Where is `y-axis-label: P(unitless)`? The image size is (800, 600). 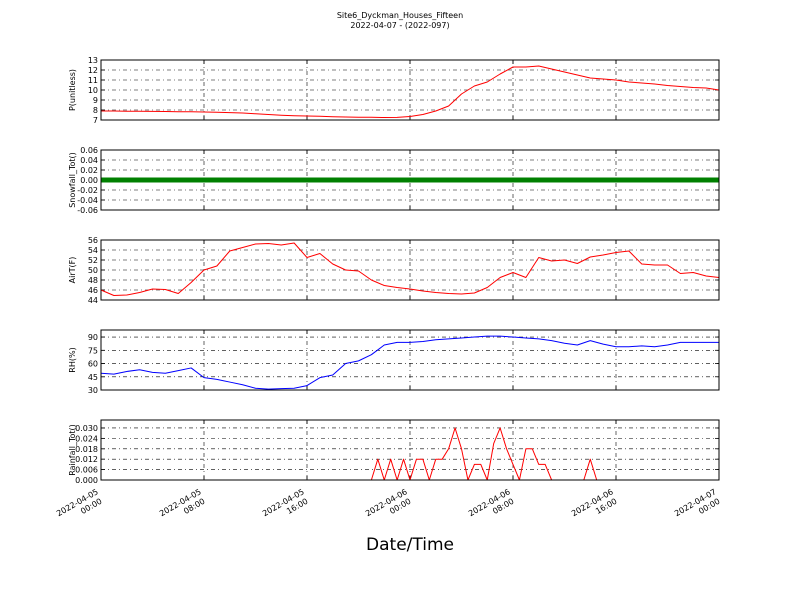 y-axis-label: P(unitless) is located at coordinates (72, 90).